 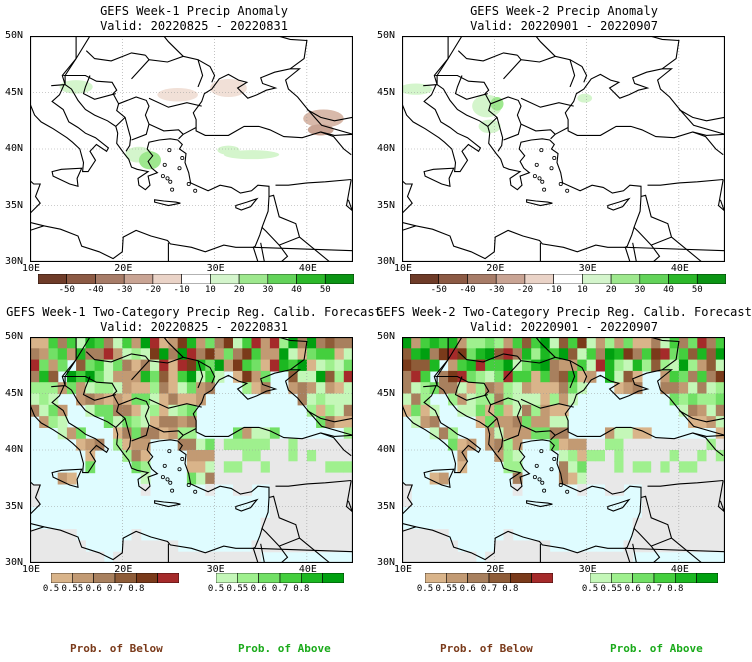 What do you see at coordinates (587, 268) in the screenshot?
I see `lon-tick-label: 30E` at bounding box center [587, 268].